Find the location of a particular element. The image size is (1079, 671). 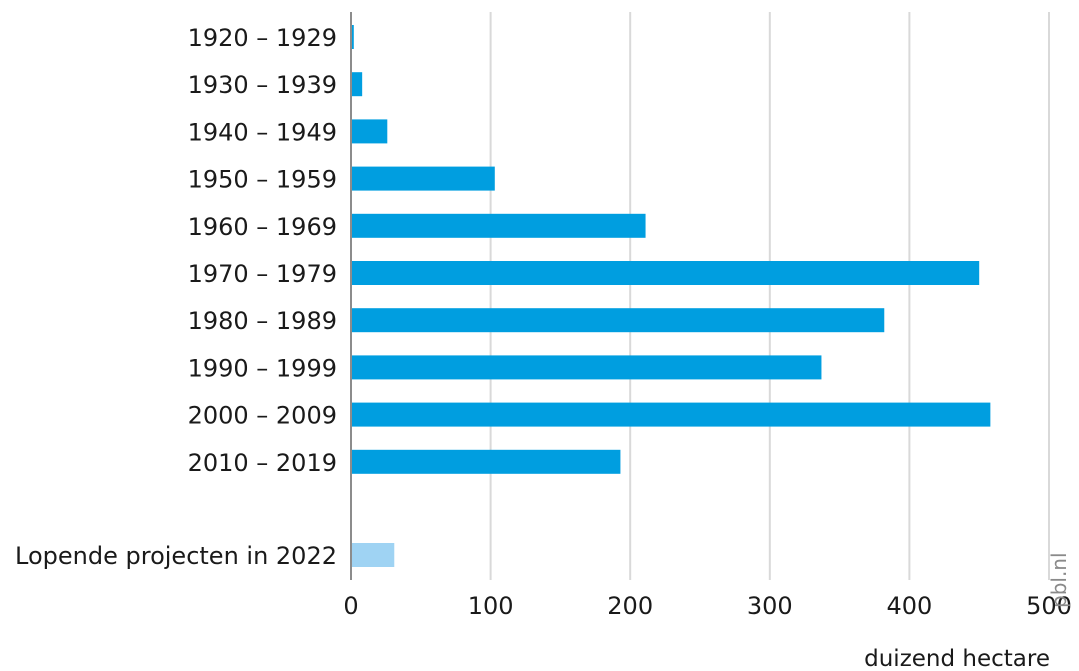

category-label-7: 1980 – 1989 is located at coordinates (262, 321).